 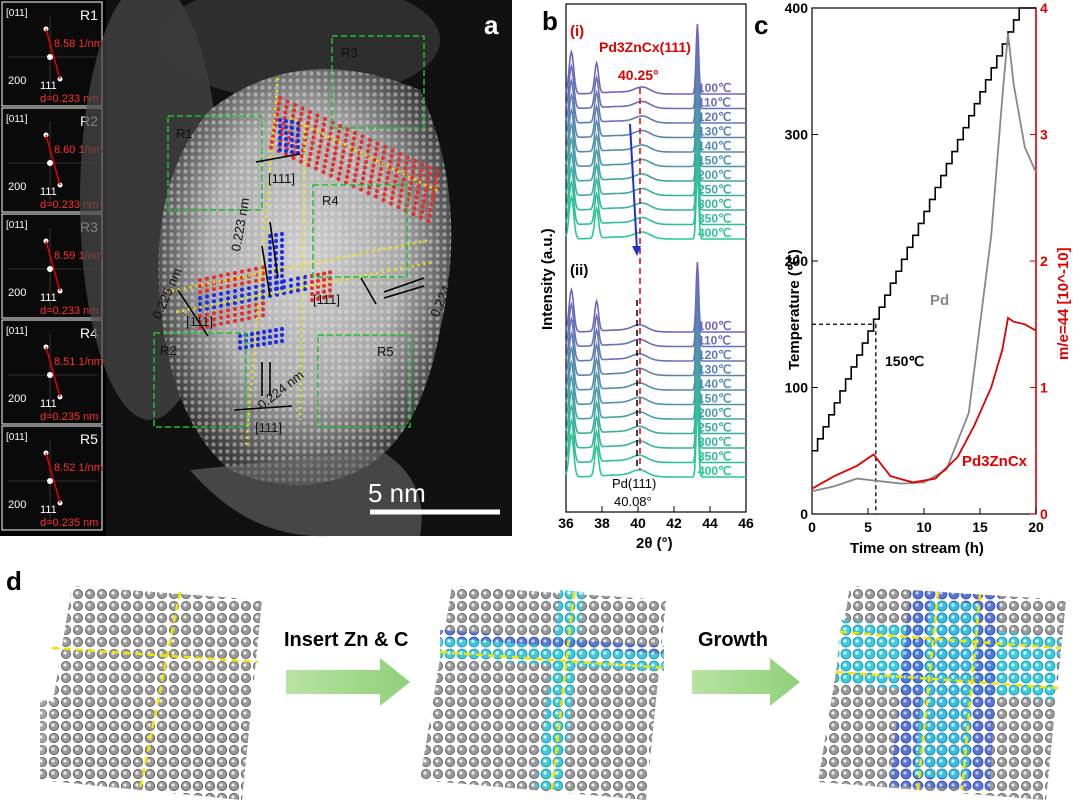 I want to click on fft-spot-111: 111, so click(x=48, y=192).